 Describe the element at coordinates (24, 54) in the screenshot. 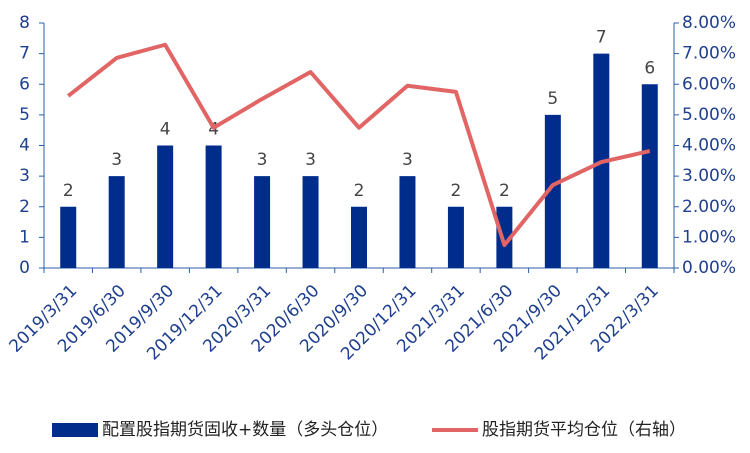

I see `y-tick-label: 7` at that location.